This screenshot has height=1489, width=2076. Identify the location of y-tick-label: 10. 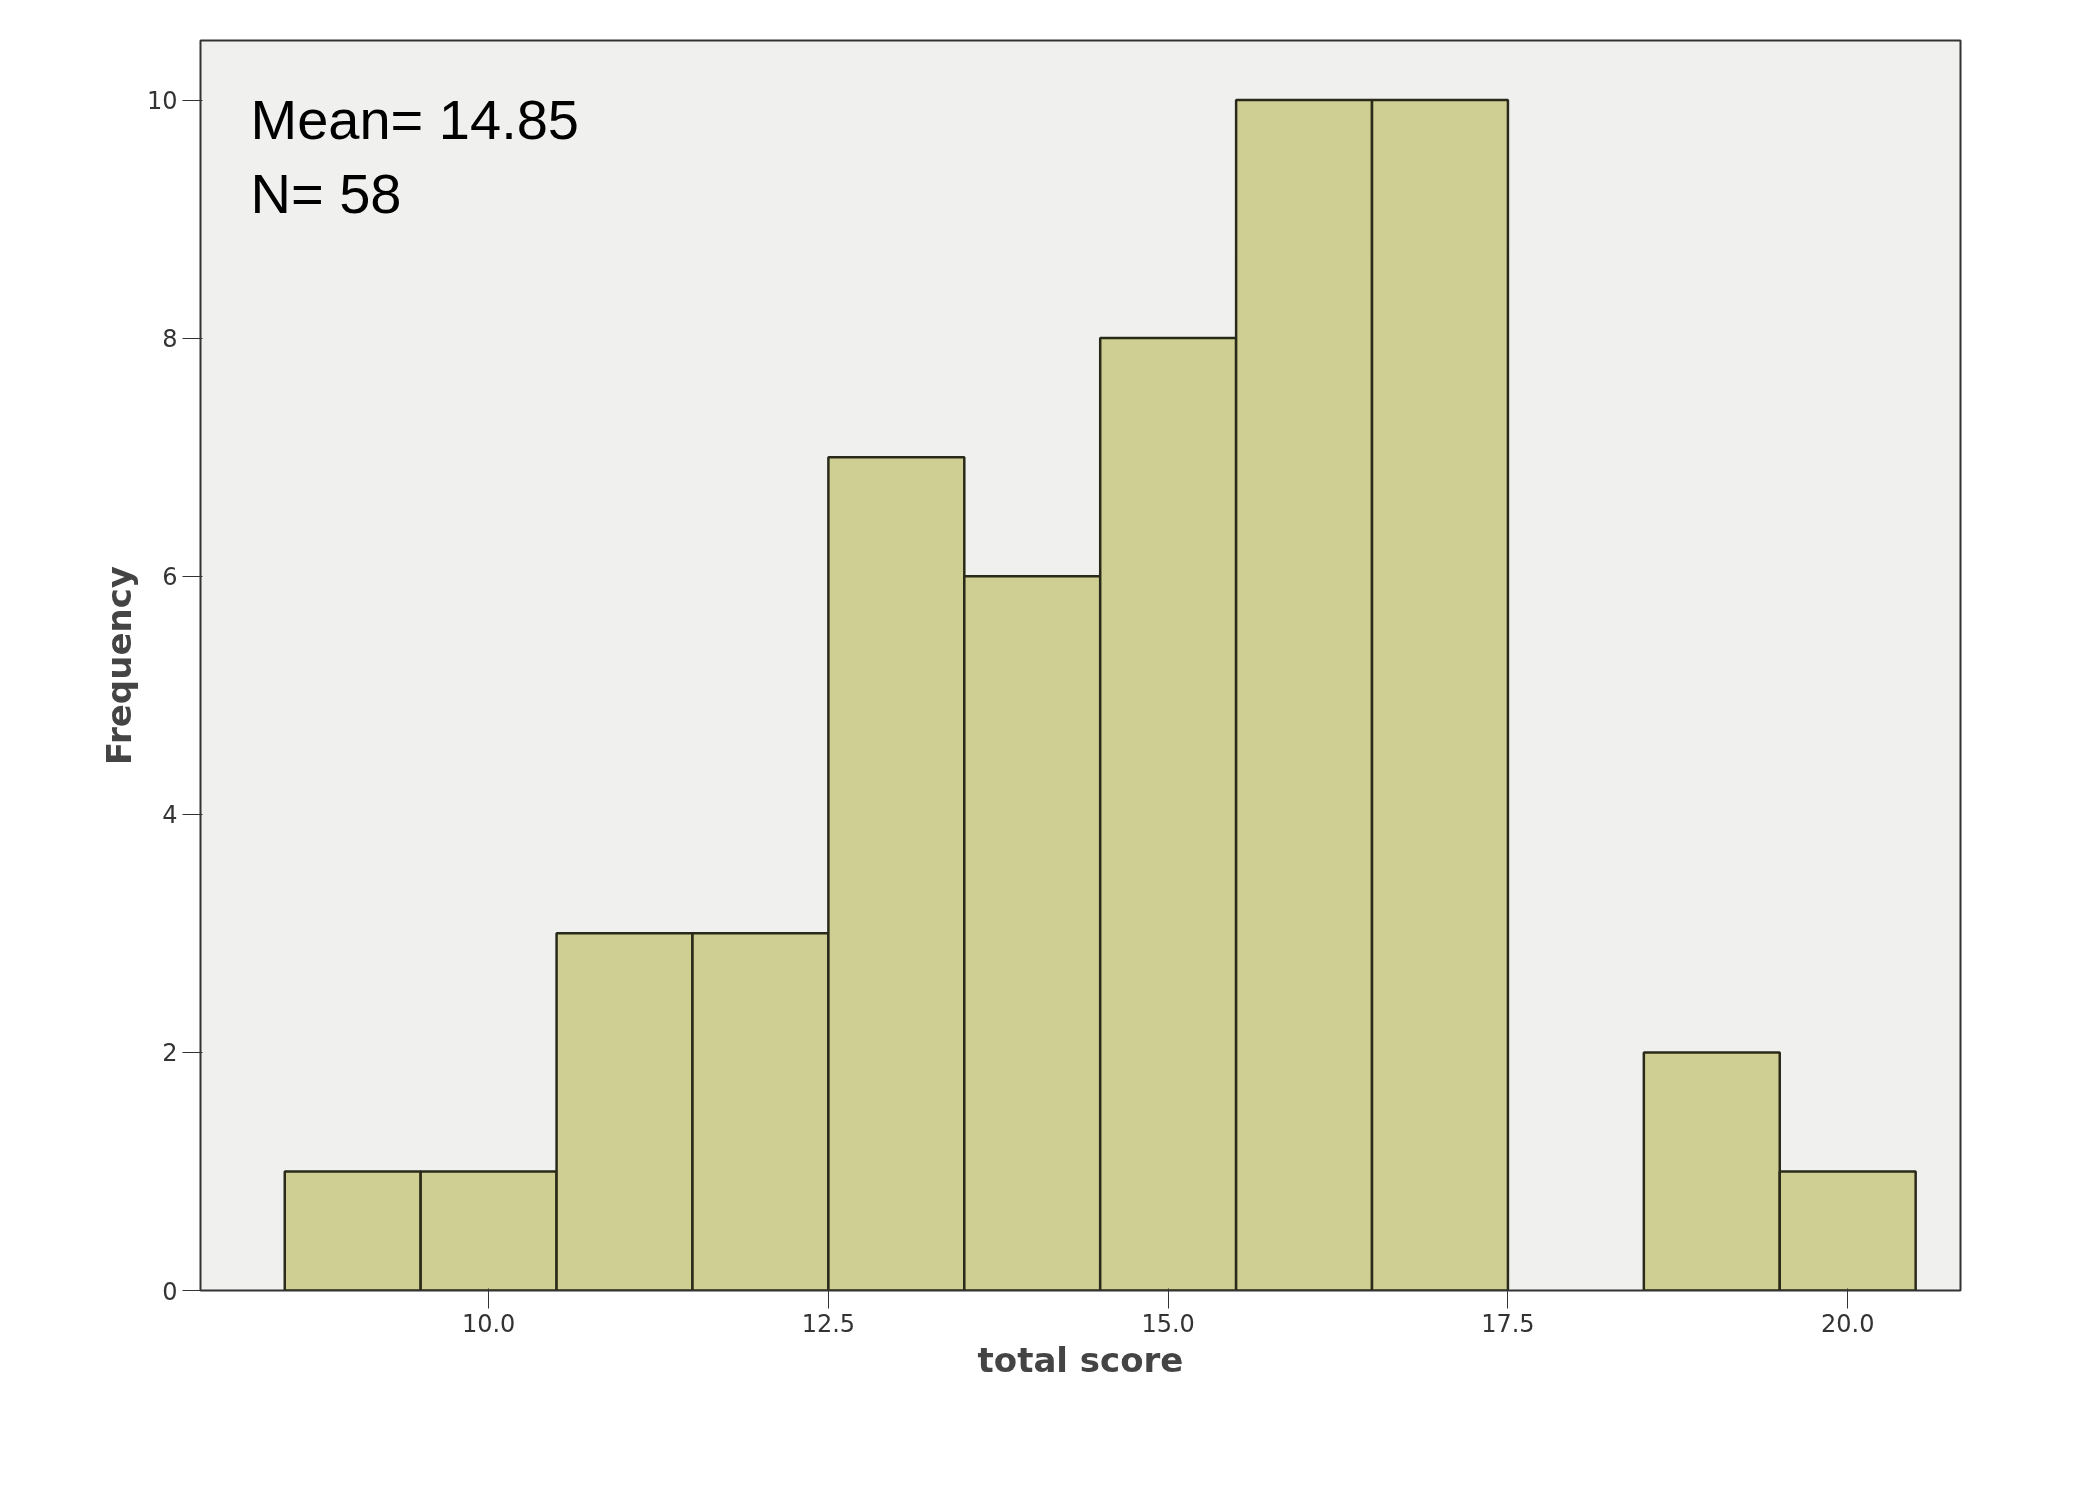
(162, 101).